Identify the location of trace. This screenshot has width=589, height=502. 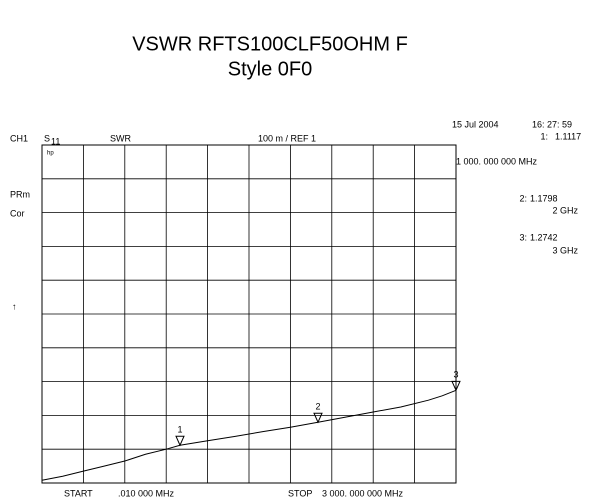
(249, 435).